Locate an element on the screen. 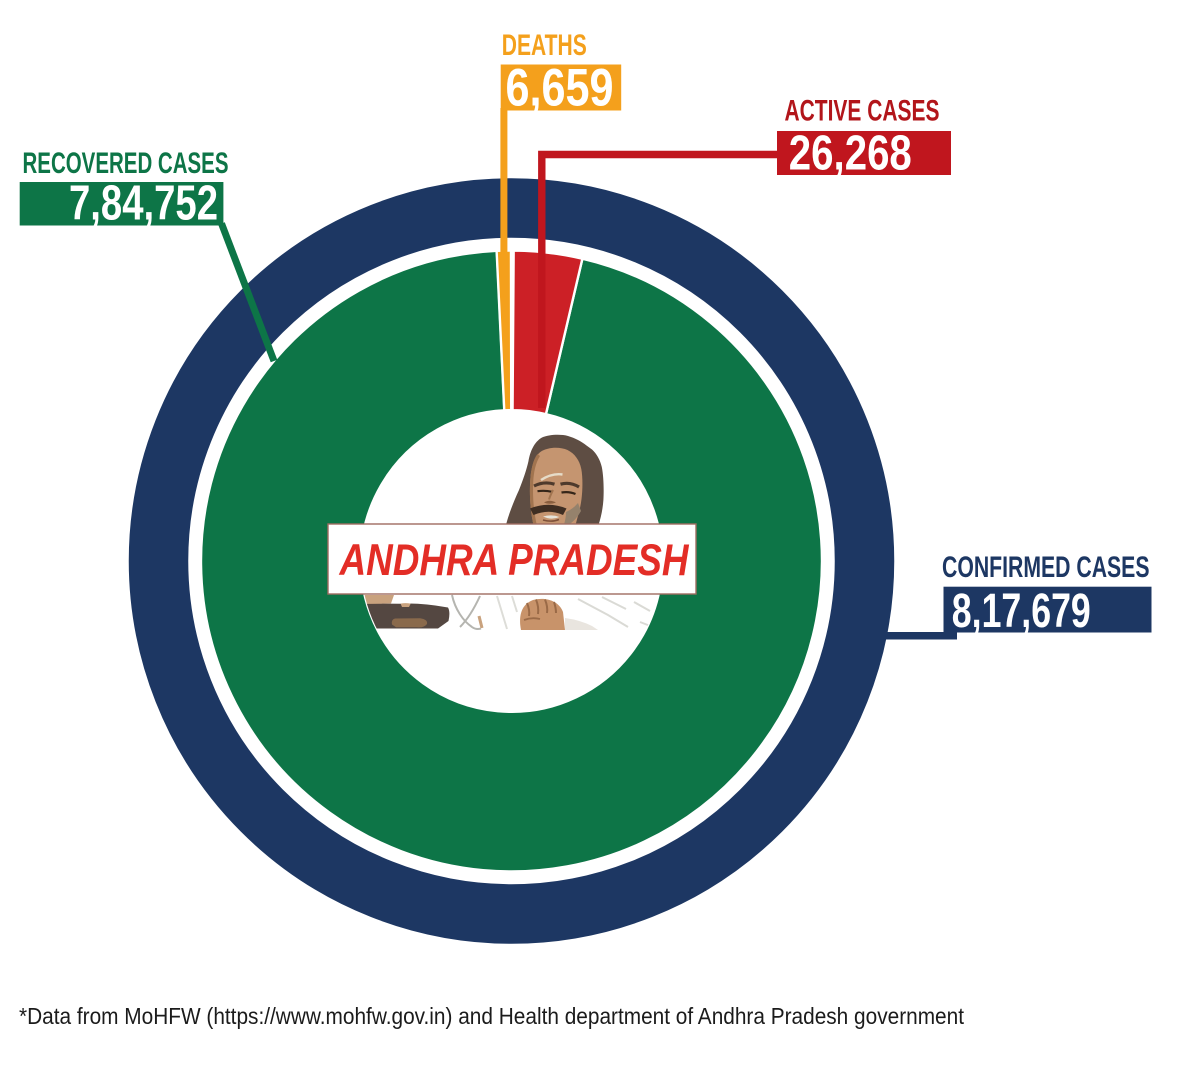  svg-text: 7,84,752 is located at coordinates (143, 203).